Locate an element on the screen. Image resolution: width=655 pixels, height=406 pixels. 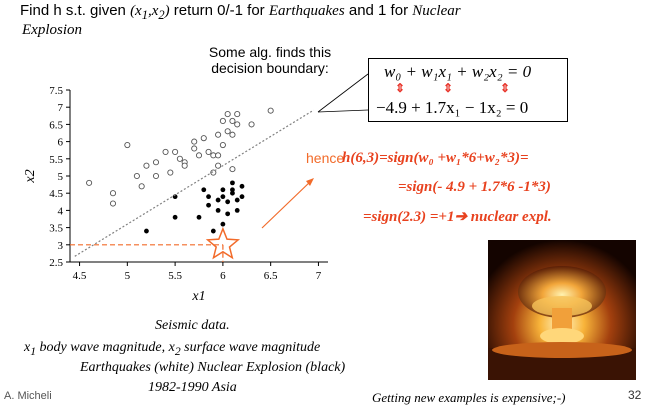
highlight-point is located at coordinates (155, 244).